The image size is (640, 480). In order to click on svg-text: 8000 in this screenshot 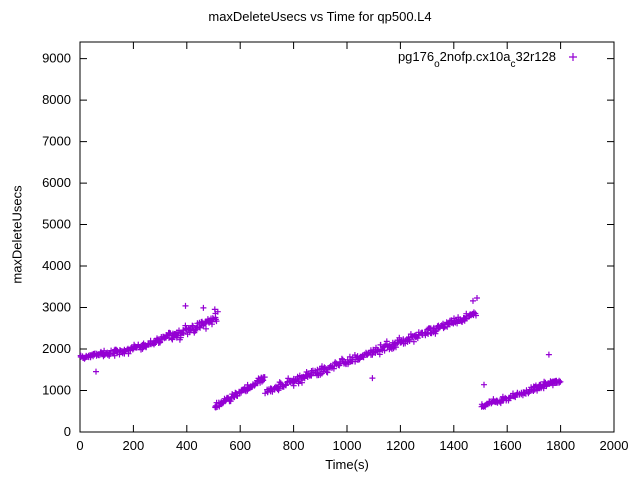, I will do `click(56, 99)`.